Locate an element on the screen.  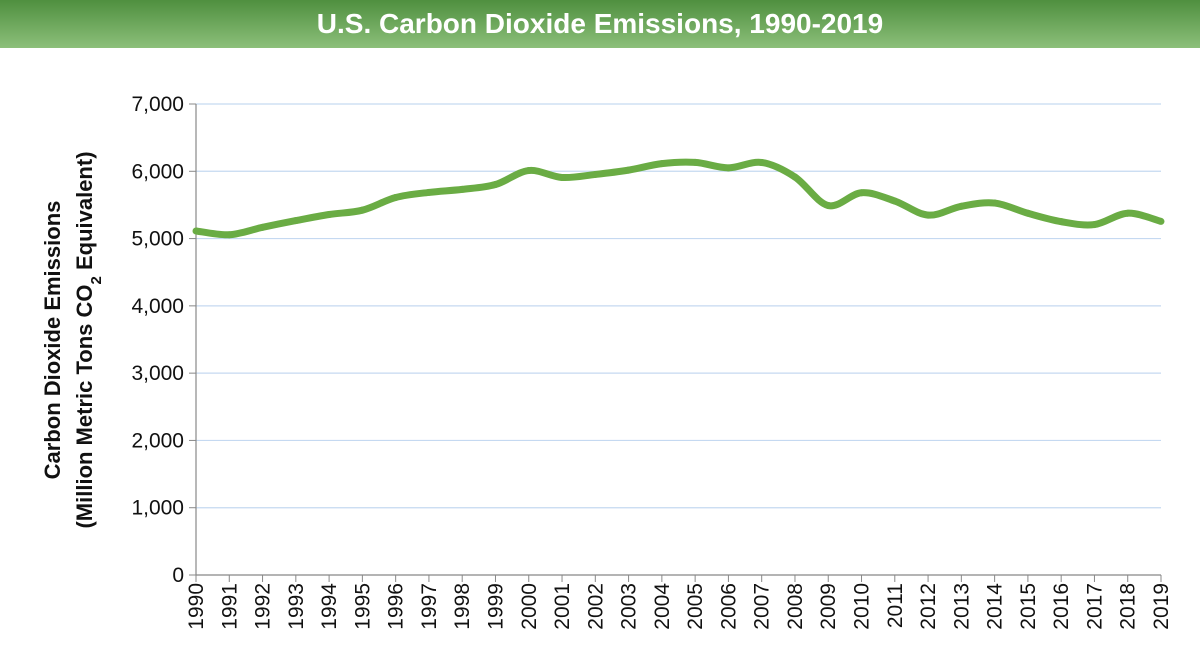
x-tick-label: 2019 is located at coordinates (1161, 606).